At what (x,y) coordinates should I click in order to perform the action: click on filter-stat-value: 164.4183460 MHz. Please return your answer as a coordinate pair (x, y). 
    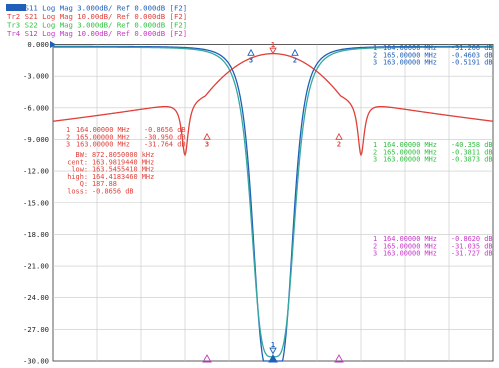
    Looking at the image, I should click on (123, 177).